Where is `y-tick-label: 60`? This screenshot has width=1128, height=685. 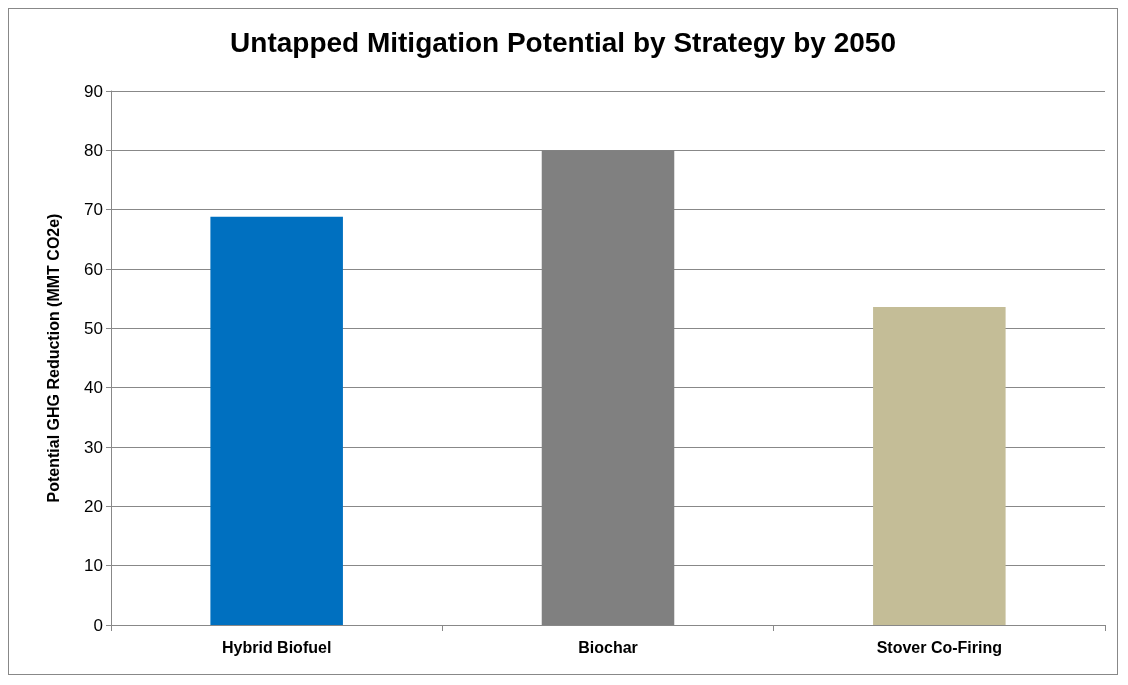
y-tick-label: 60 is located at coordinates (93, 269).